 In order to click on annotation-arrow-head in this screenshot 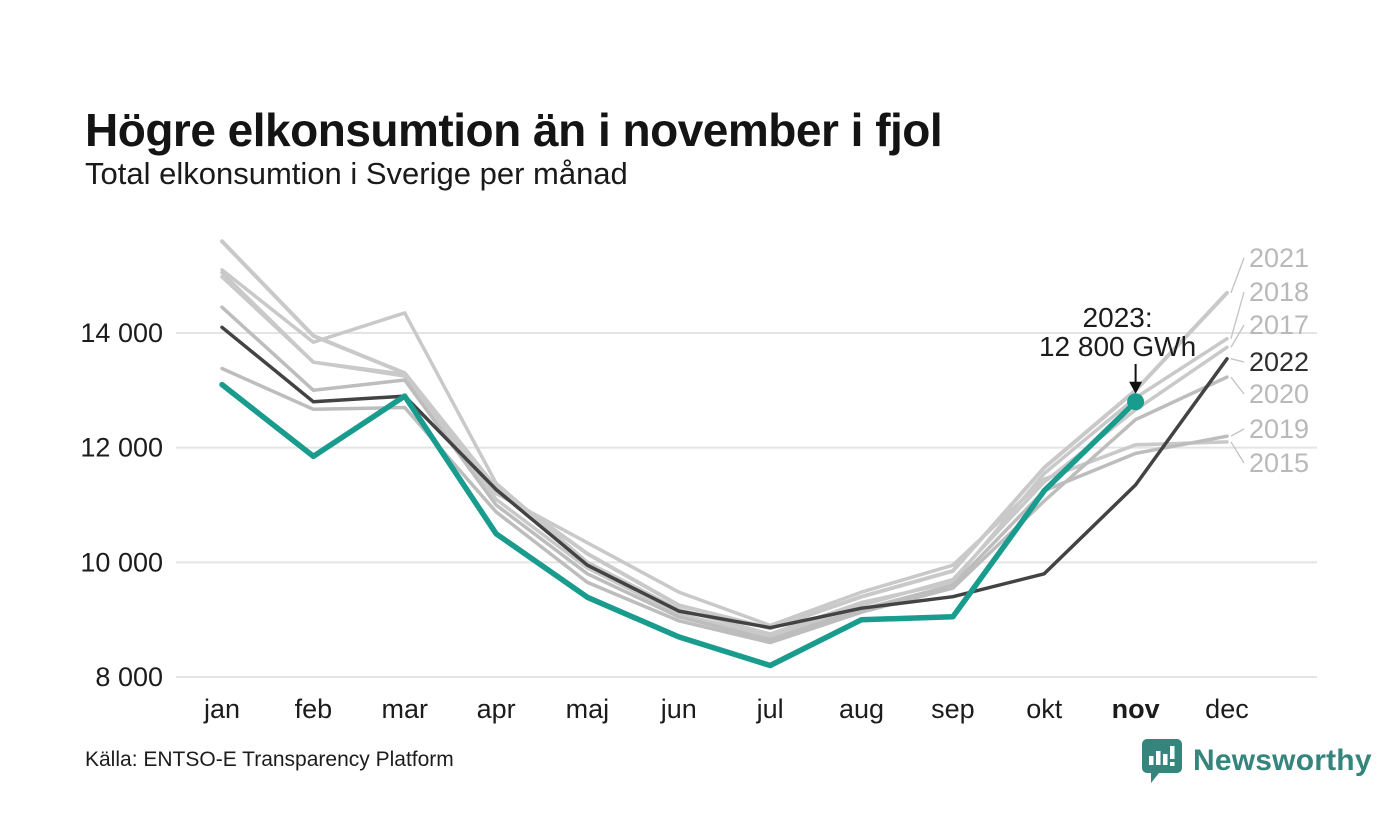, I will do `click(1136, 387)`.